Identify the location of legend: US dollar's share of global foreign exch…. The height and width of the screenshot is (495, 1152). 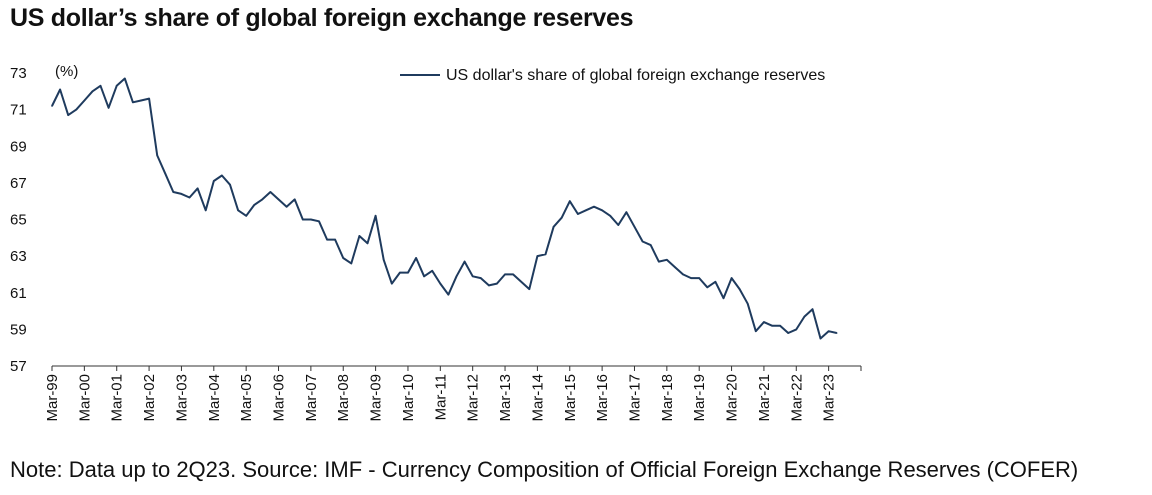
(612, 75).